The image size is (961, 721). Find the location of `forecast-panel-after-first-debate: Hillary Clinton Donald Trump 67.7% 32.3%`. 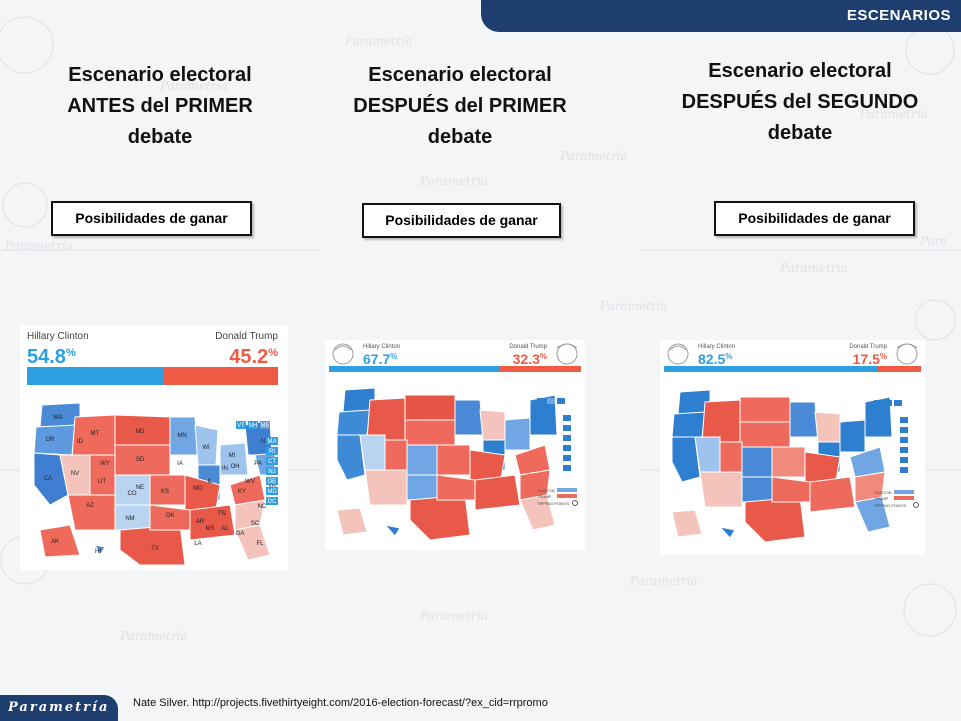

forecast-panel-after-first-debate: Hillary Clinton Donald Trump 67.7% 32.3% is located at coordinates (455, 445).